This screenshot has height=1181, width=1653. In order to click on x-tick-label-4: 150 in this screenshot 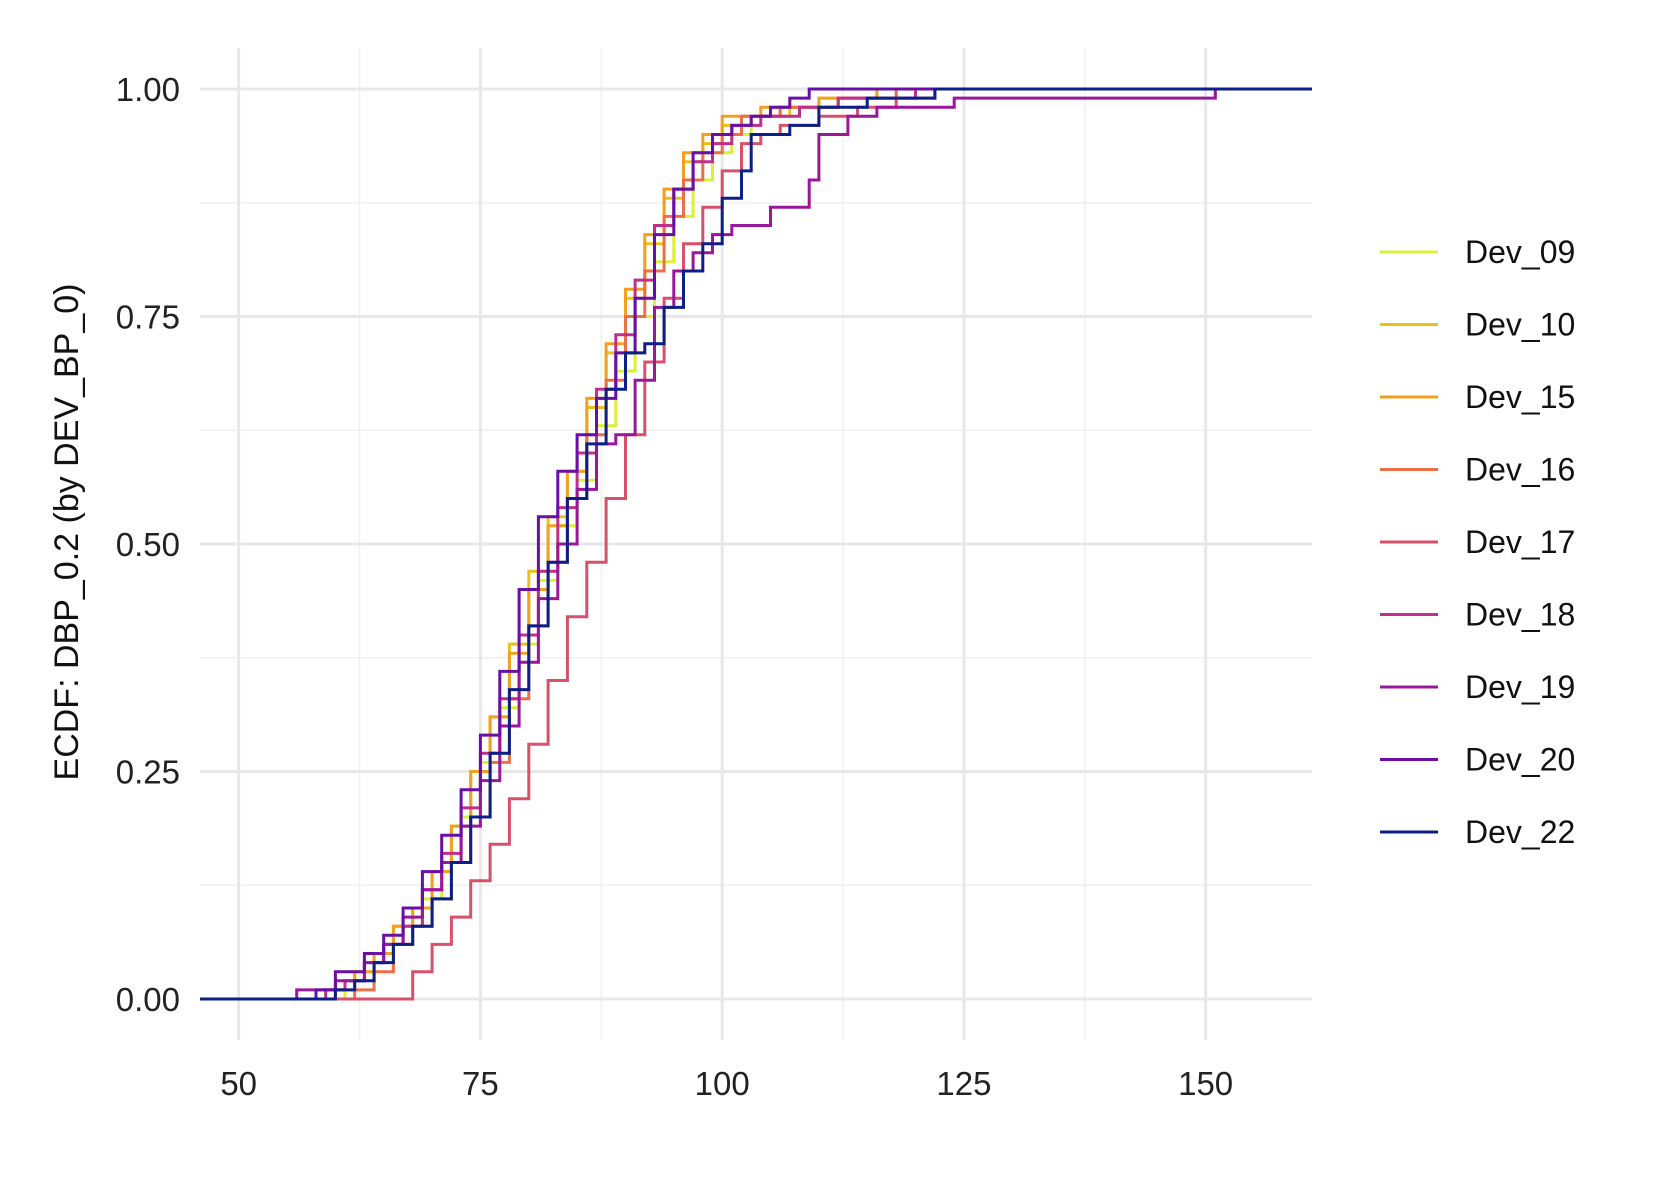, I will do `click(1205, 1083)`.